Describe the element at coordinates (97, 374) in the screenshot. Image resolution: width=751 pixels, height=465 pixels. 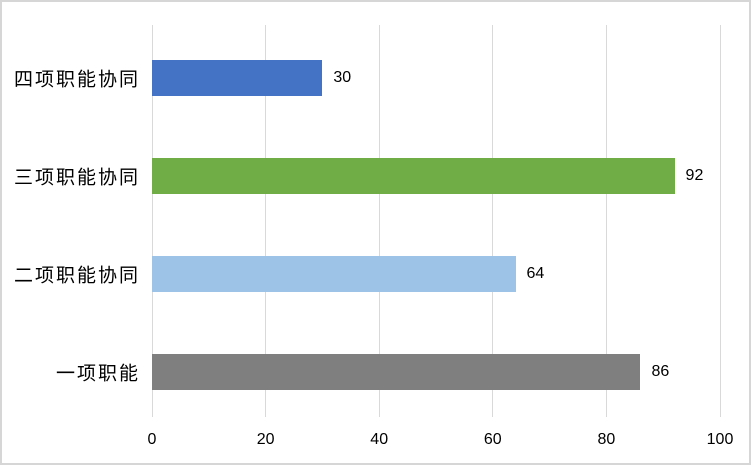
I see `category-label: 一项职能` at that location.